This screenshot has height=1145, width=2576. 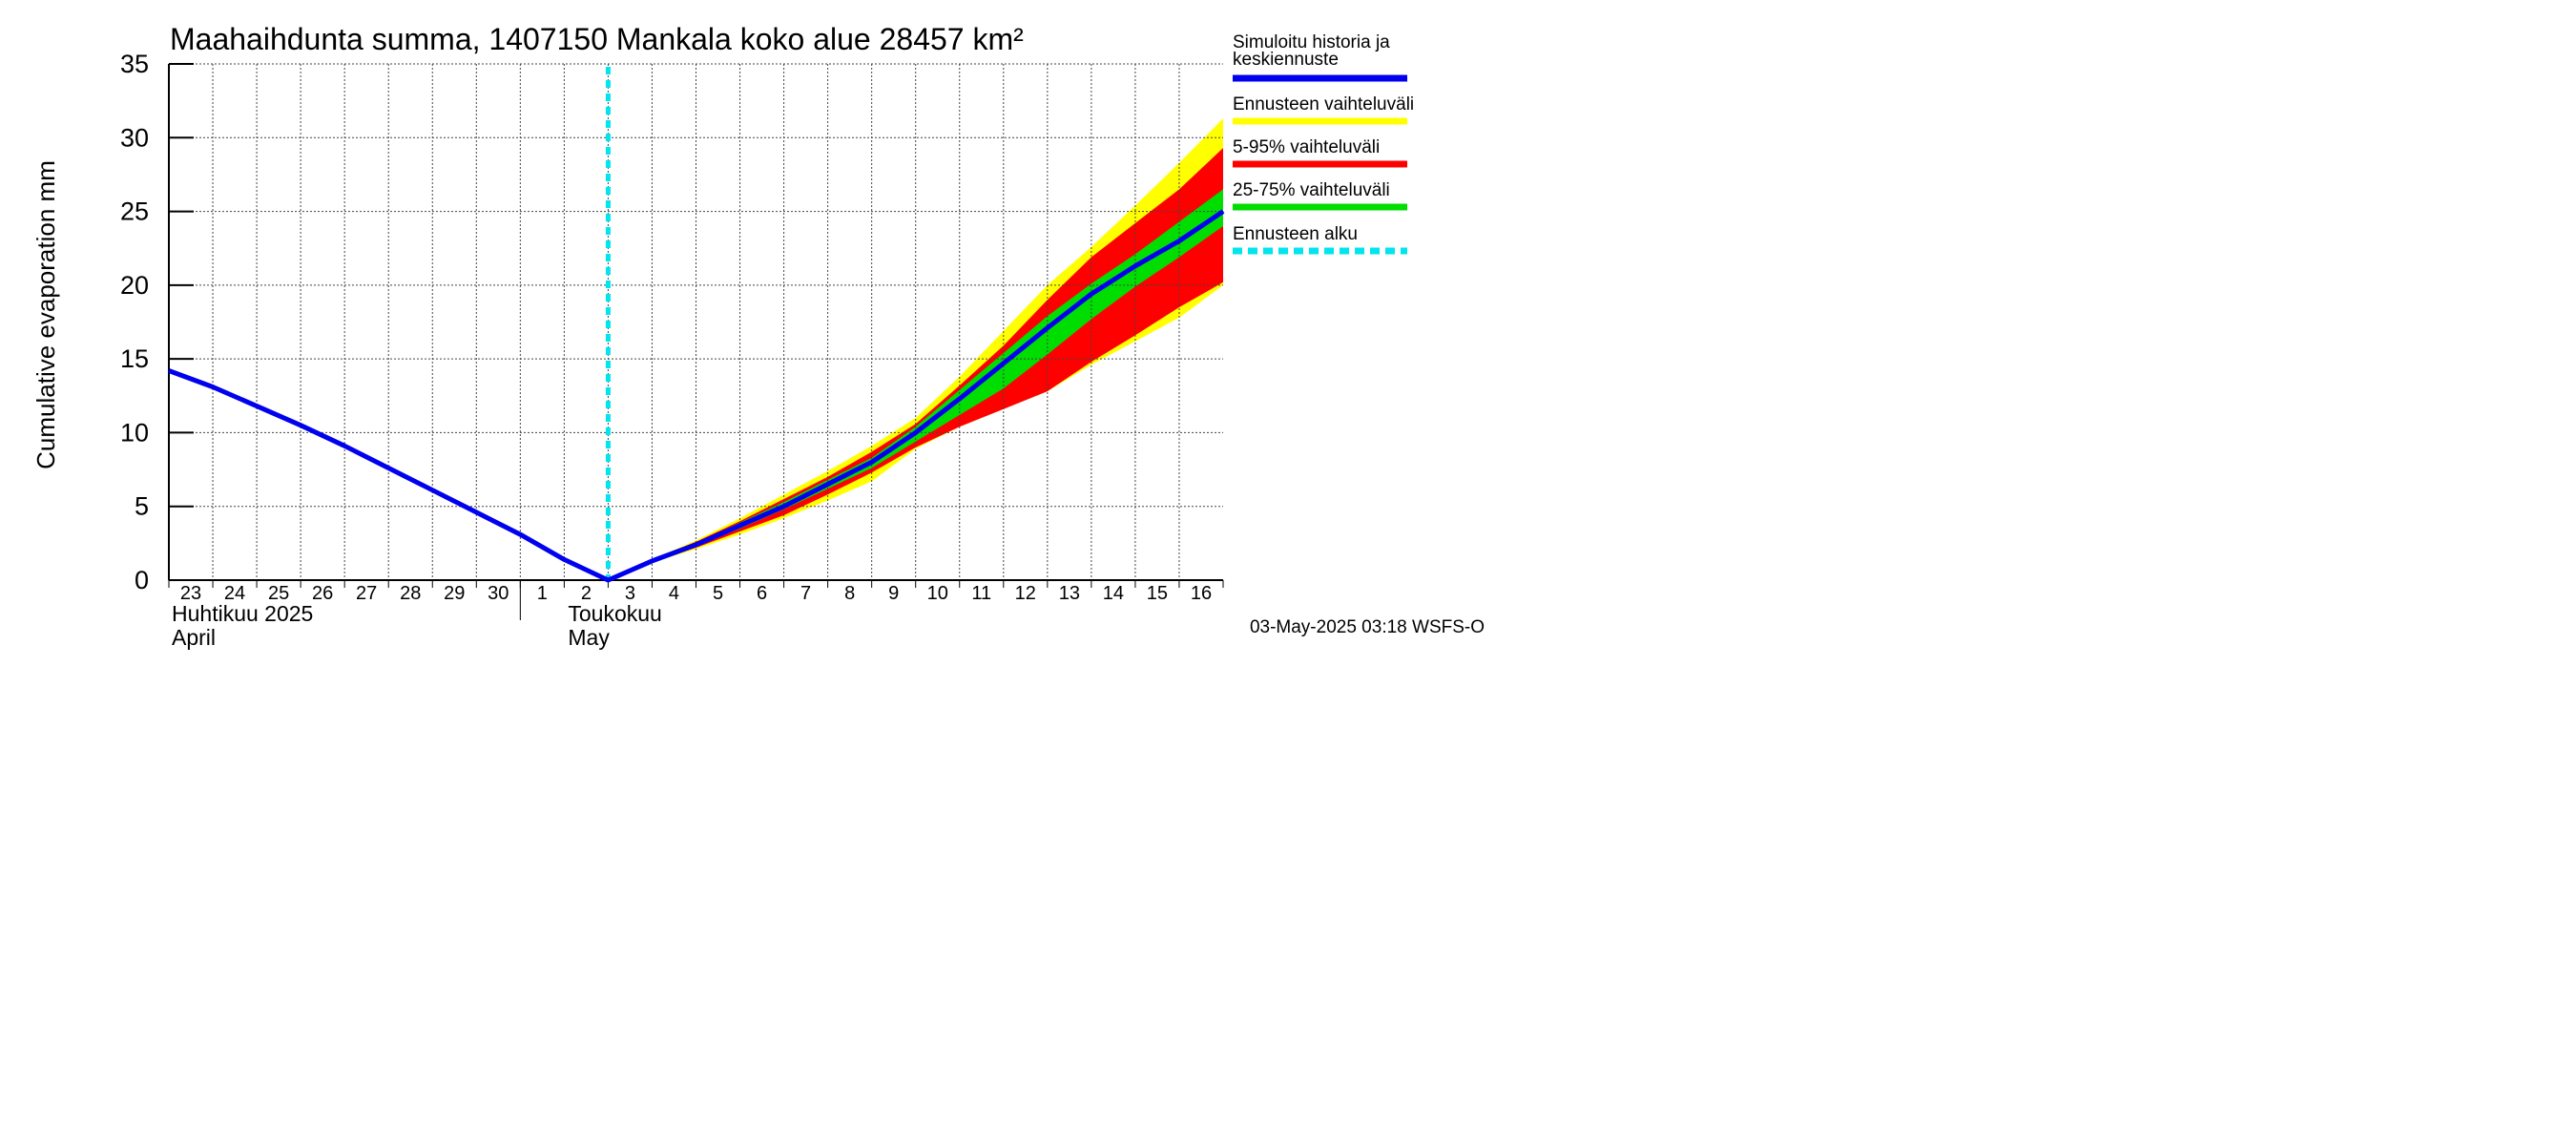 What do you see at coordinates (915, 349) in the screenshot?
I see `forecast-bands` at bounding box center [915, 349].